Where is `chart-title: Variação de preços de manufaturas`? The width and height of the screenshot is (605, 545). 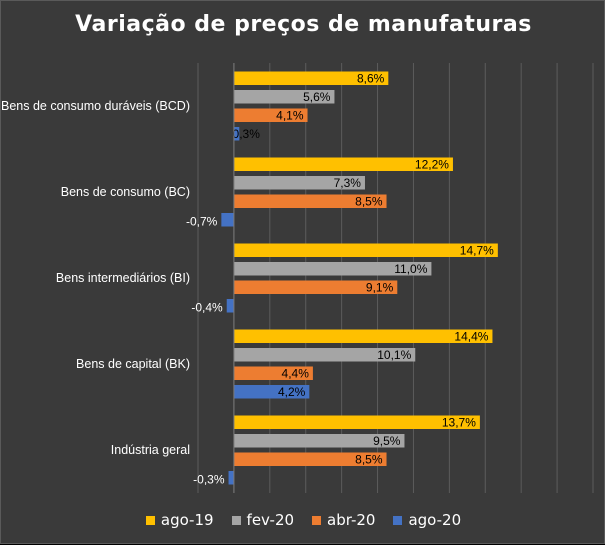
chart-title: Variação de preços de manufaturas is located at coordinates (303, 24).